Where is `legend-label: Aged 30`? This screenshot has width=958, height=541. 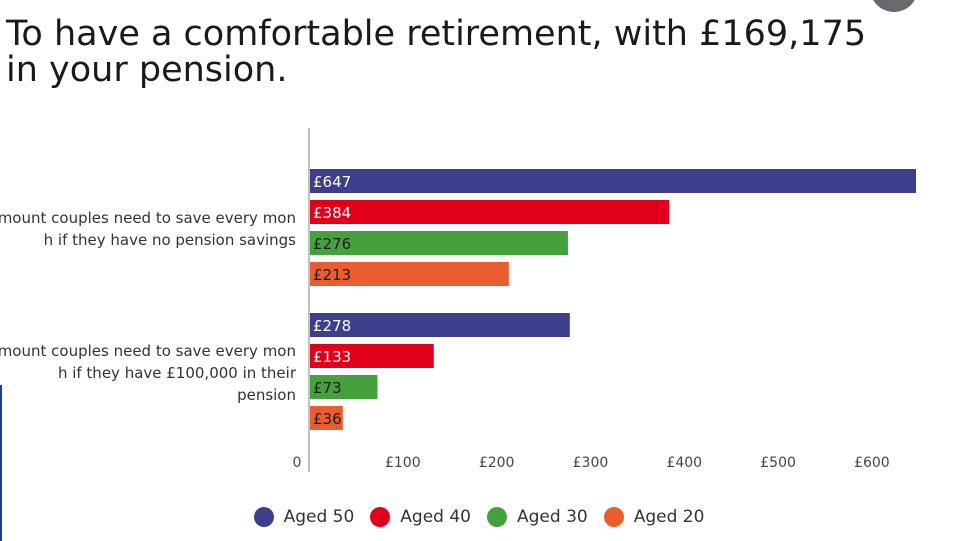 legend-label: Aged 30 is located at coordinates (552, 517).